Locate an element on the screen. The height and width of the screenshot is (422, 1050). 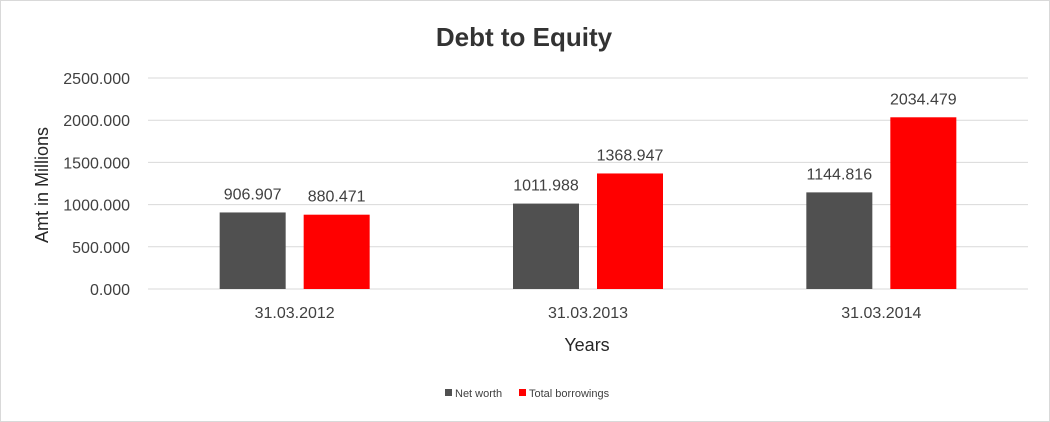
x-tick-label: 31.03.2013 is located at coordinates (588, 313).